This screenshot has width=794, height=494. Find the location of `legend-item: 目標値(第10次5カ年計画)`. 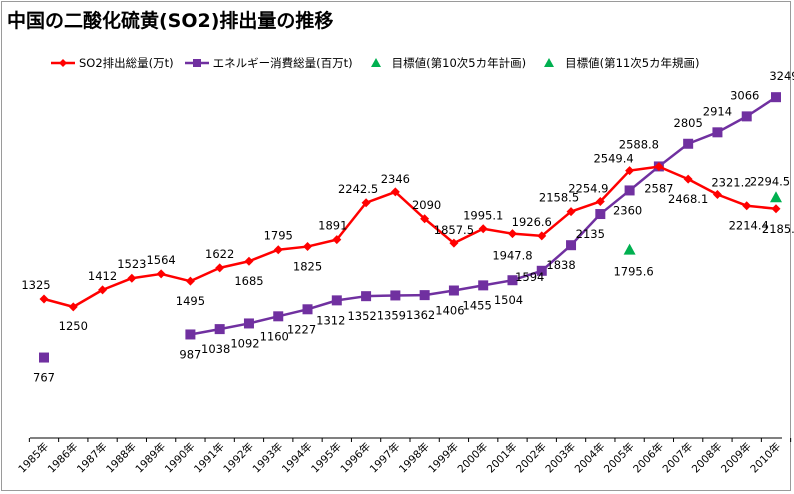

legend-item: 目標値(第10次5カ年計画) is located at coordinates (444, 63).